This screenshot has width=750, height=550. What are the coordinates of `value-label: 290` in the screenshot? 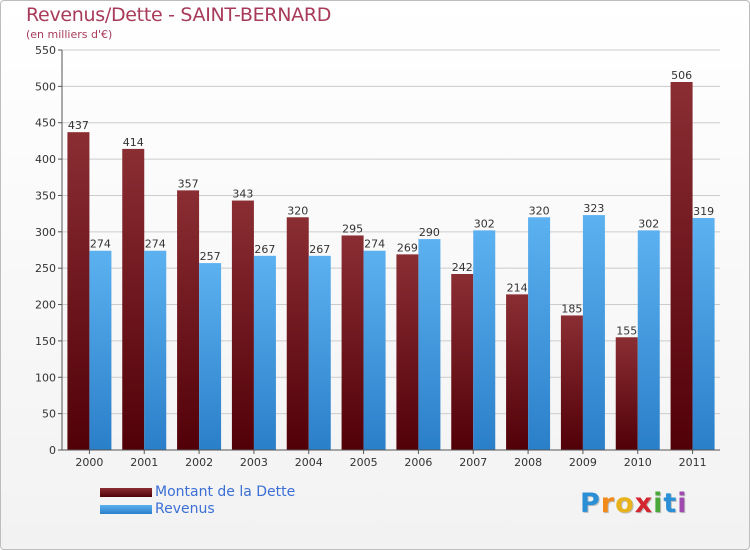 It's located at (429, 232).